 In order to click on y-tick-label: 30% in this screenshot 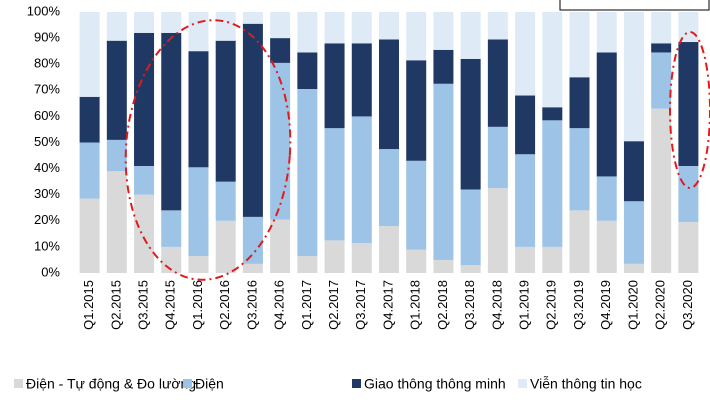, I will do `click(47, 193)`.